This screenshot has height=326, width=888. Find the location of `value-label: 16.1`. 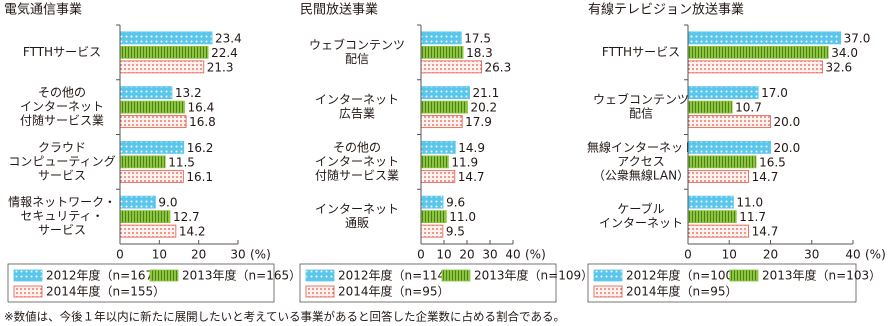

value-label: 16.1 is located at coordinates (199, 177).